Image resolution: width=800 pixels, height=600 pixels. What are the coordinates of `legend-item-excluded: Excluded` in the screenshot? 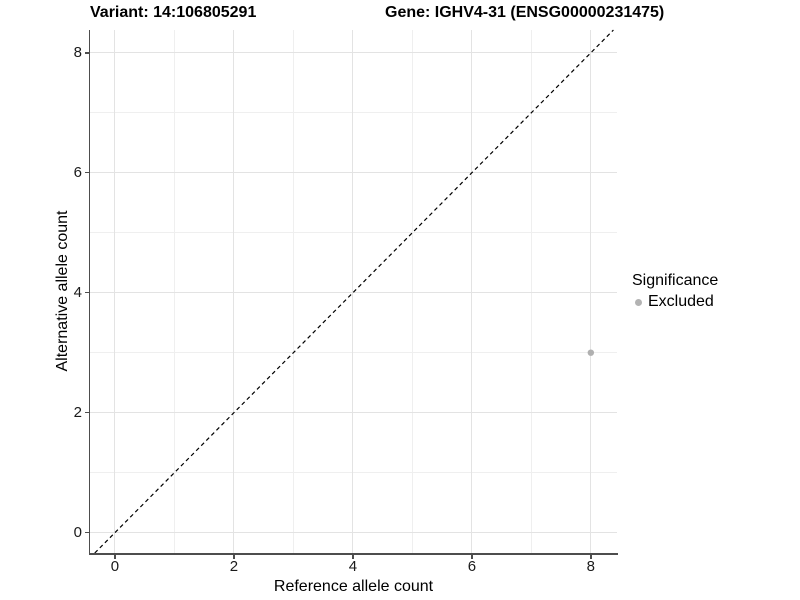 It's located at (674, 302).